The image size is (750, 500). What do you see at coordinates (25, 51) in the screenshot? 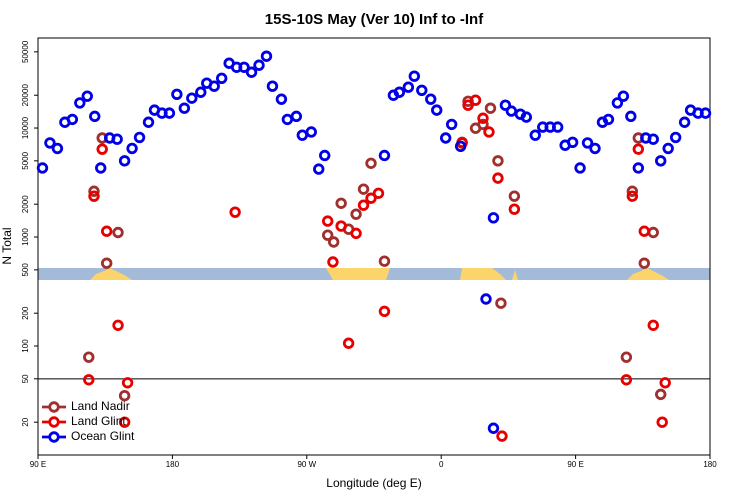
I see `y-tick-label: 50000` at bounding box center [25, 51].